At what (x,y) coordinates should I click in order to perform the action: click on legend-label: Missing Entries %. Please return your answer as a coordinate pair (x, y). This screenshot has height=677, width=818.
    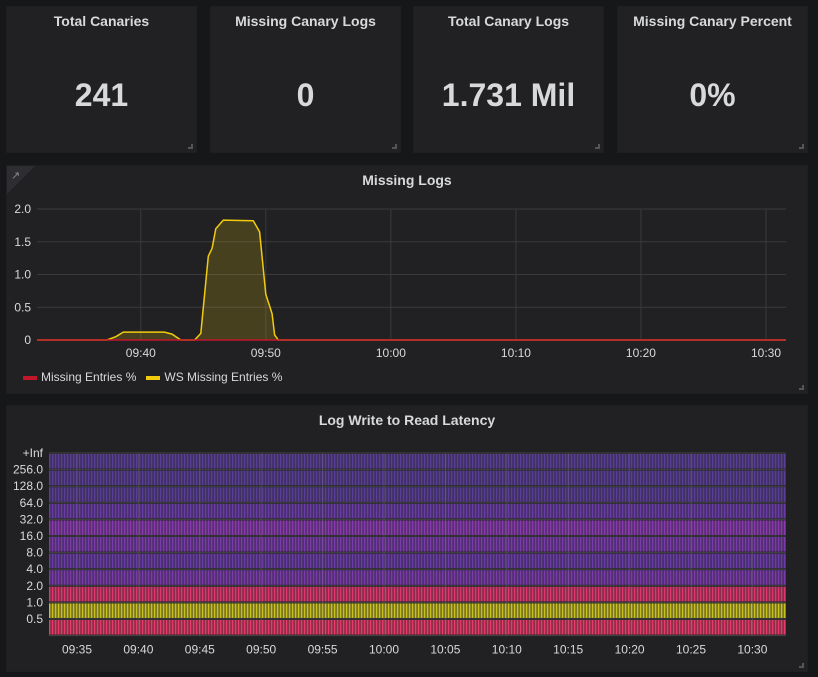
    Looking at the image, I should click on (89, 377).